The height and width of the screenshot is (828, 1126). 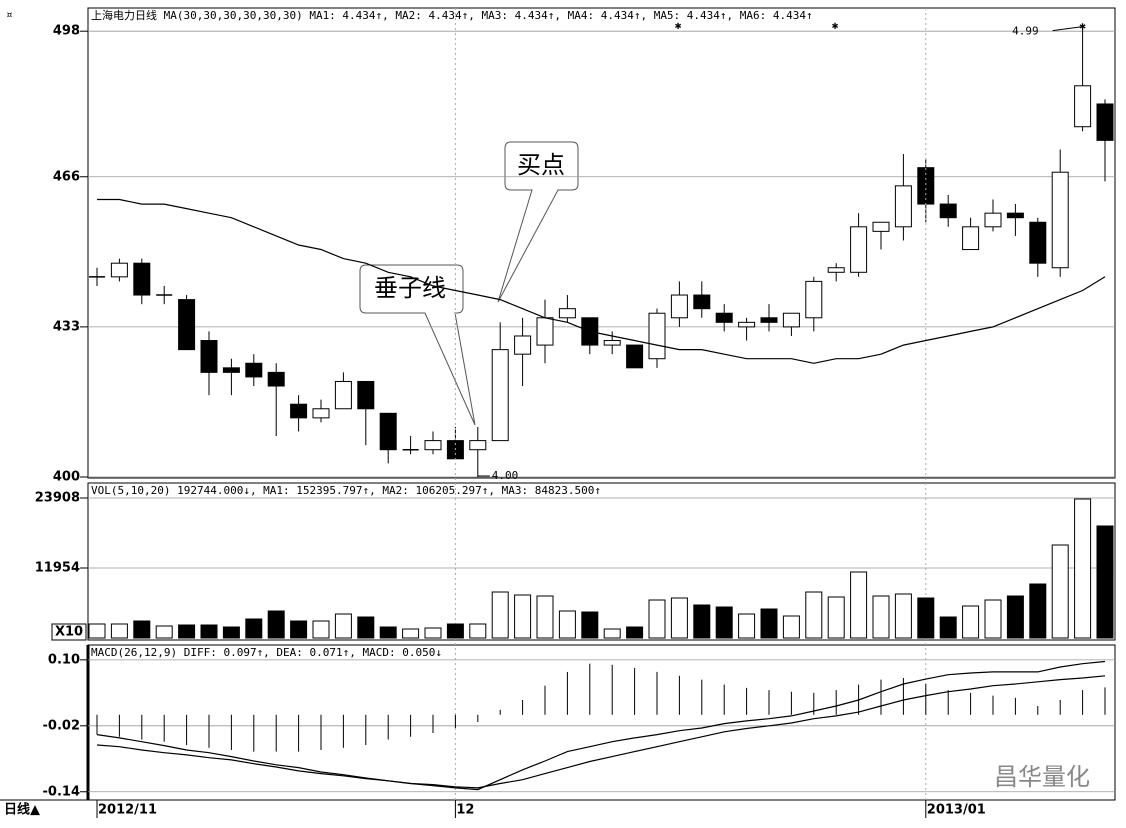 I want to click on y-tick-label: 433, so click(x=66, y=326).